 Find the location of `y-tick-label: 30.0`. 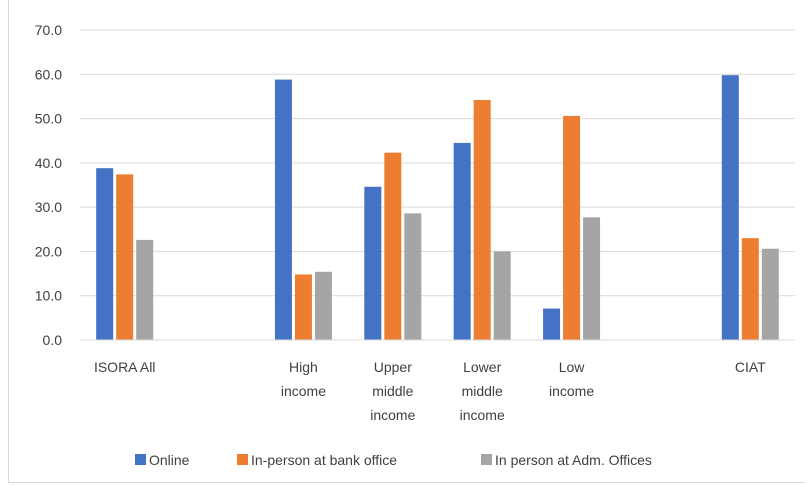

y-tick-label: 30.0 is located at coordinates (48, 207).